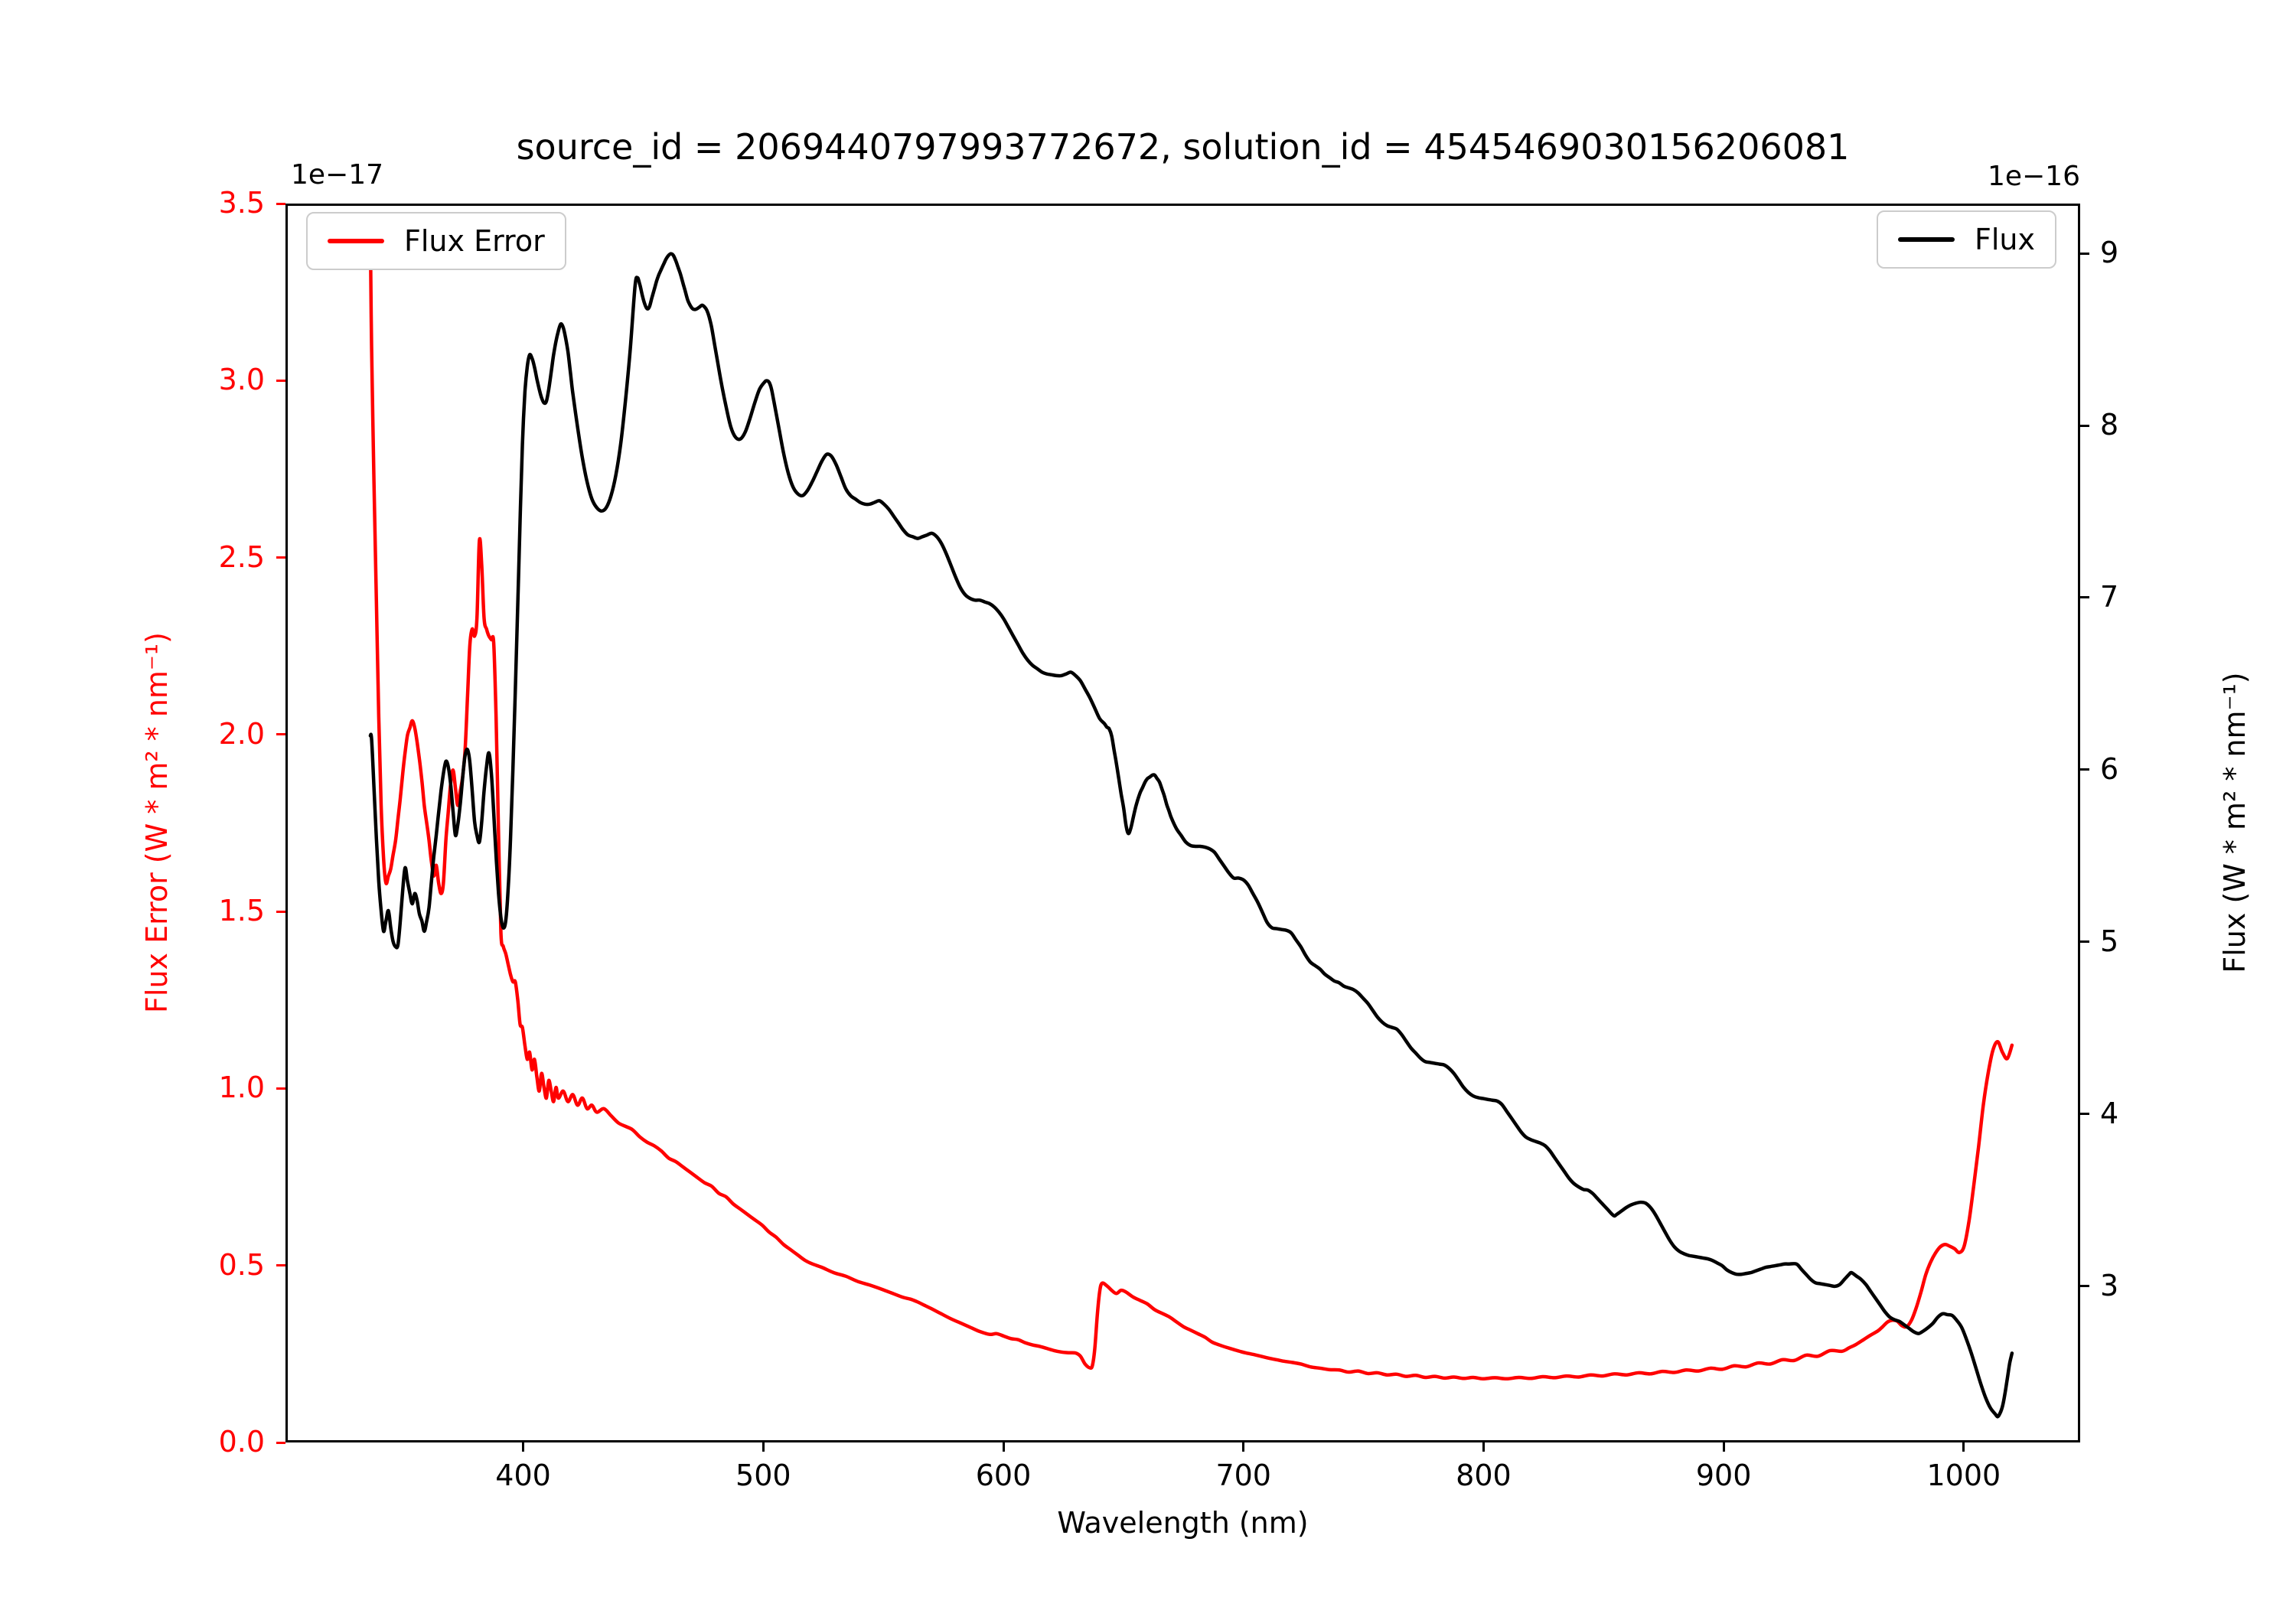  I want to click on right-y-tick-label: 7, so click(2109, 596).